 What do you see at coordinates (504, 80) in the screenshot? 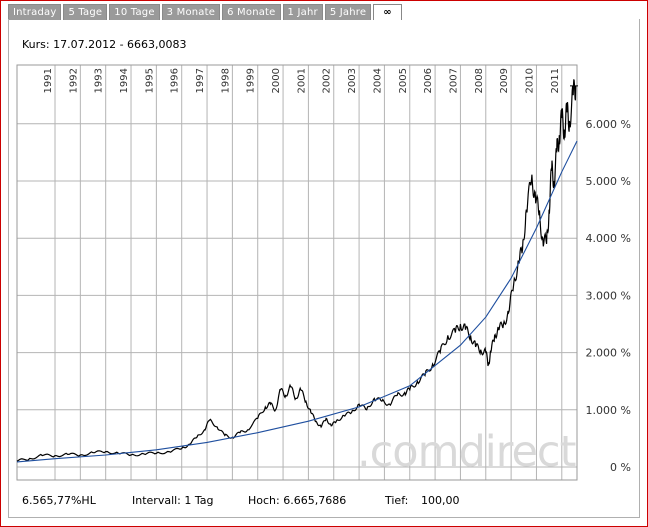
I see `x-tick-label: 2009` at bounding box center [504, 80].